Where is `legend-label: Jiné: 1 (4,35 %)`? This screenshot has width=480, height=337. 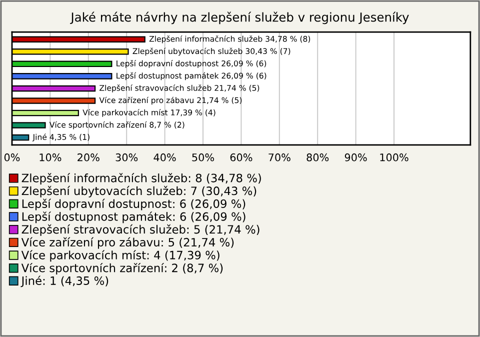
legend-label: Jiné: 1 (4,35 %) is located at coordinates (64, 282).